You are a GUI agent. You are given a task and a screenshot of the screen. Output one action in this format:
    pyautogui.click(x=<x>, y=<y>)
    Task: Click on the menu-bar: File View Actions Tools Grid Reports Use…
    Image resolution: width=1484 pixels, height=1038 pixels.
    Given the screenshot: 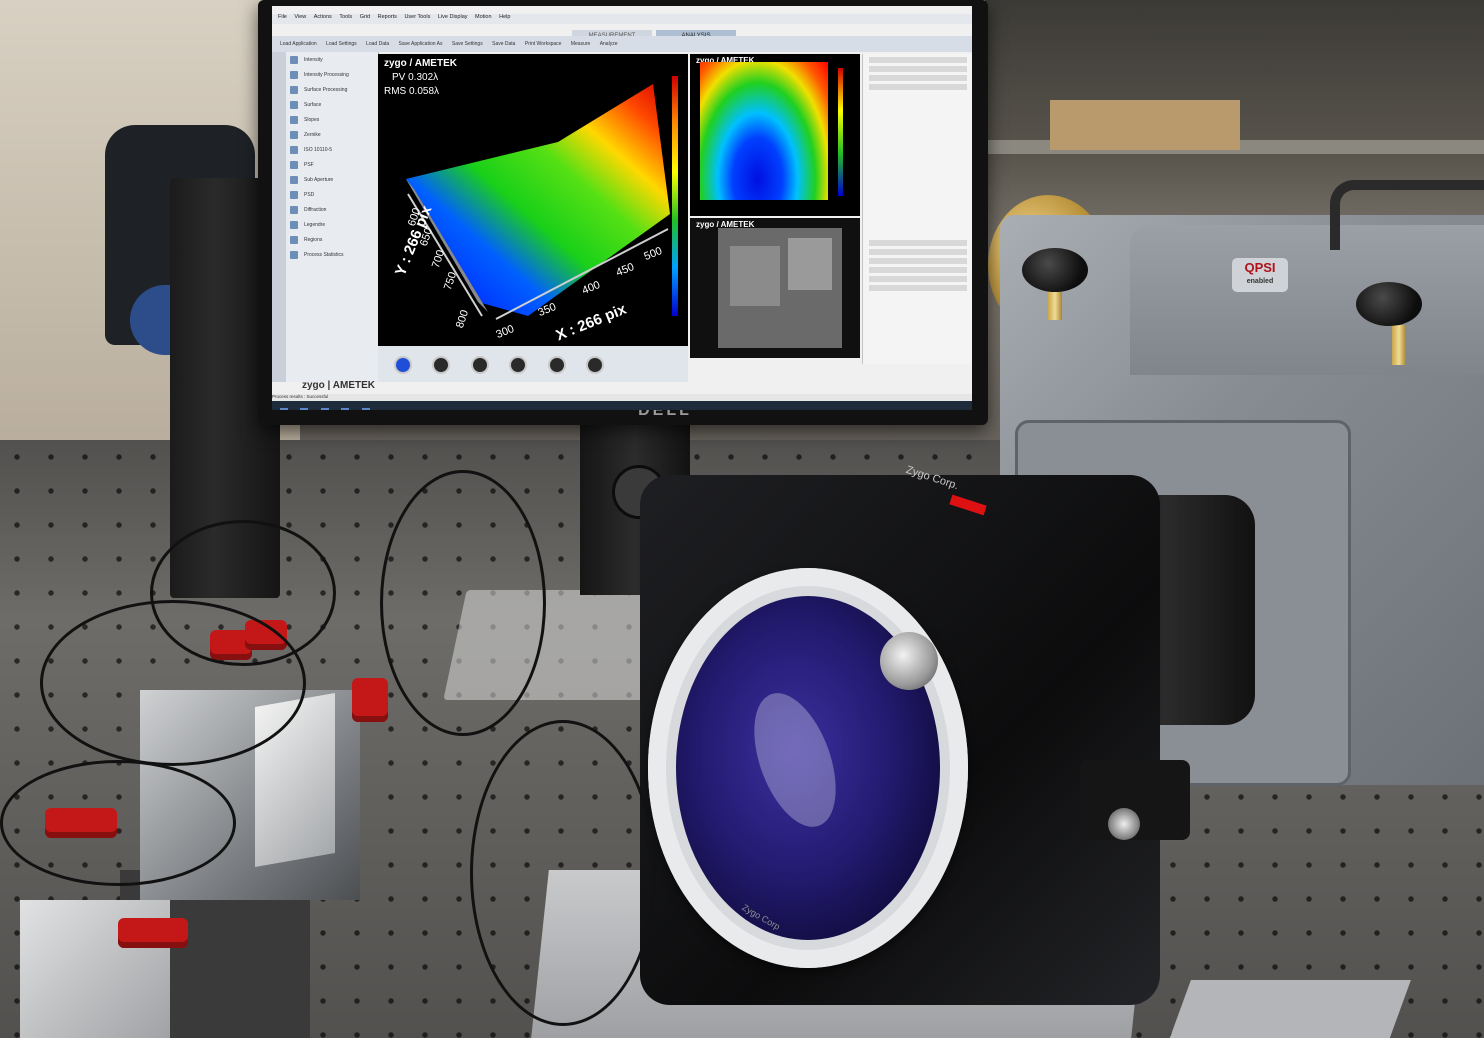 What is the action you would take?
    pyautogui.click(x=622, y=19)
    